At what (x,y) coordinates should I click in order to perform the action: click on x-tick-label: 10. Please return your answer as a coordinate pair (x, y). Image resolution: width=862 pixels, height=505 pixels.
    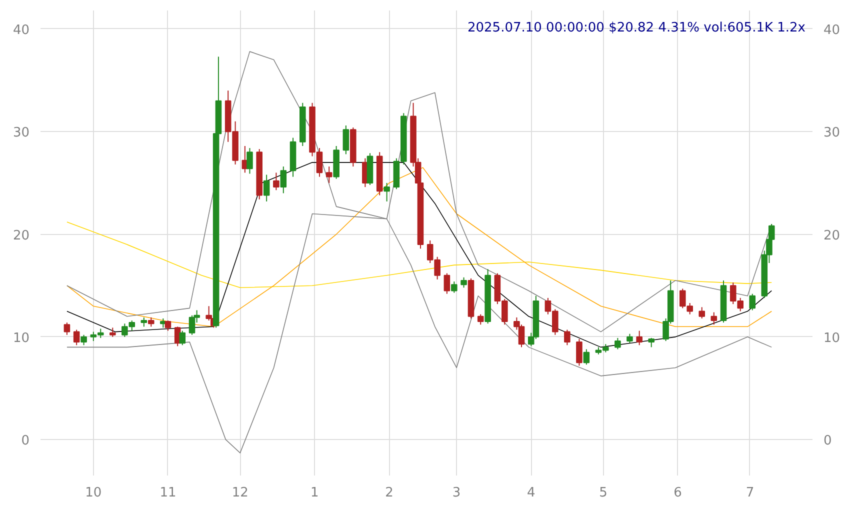
    Looking at the image, I should click on (93, 493).